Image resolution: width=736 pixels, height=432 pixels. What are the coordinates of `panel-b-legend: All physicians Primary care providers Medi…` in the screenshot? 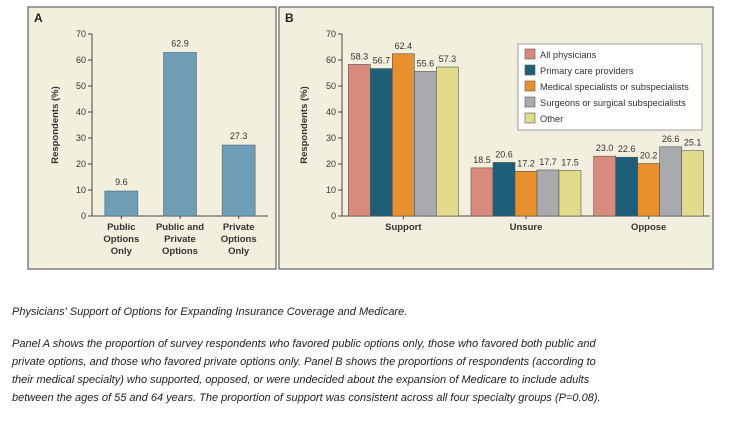 It's located at (610, 87).